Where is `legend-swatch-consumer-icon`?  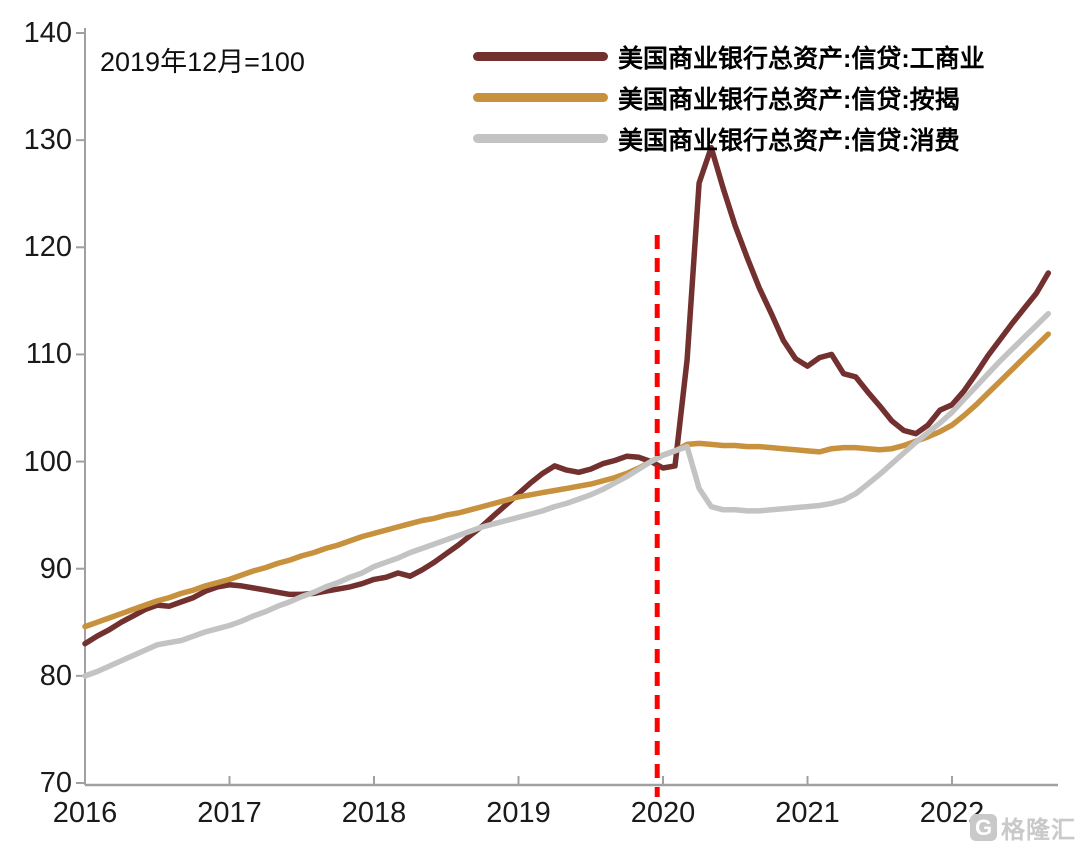 legend-swatch-consumer-icon is located at coordinates (540, 138).